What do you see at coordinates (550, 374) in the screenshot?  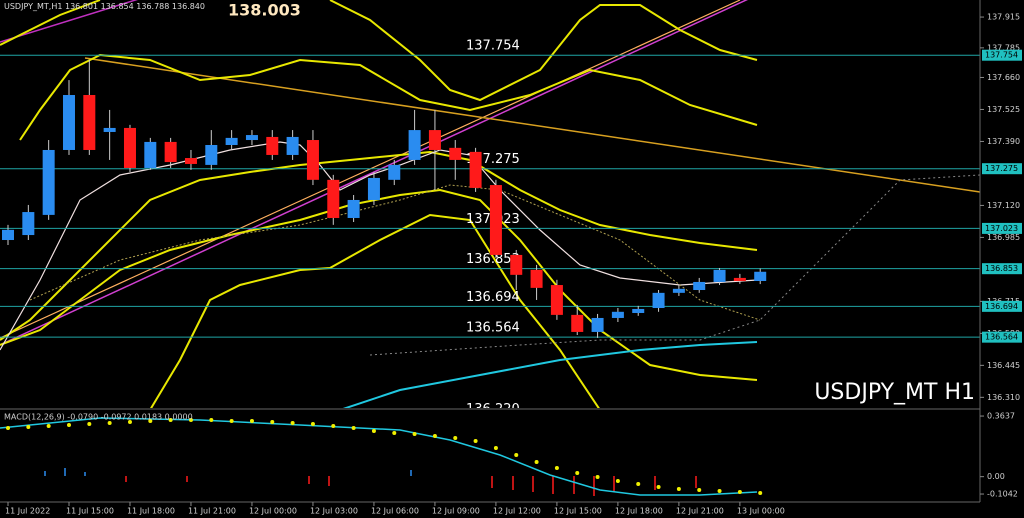 I see `moving-average` at bounding box center [550, 374].